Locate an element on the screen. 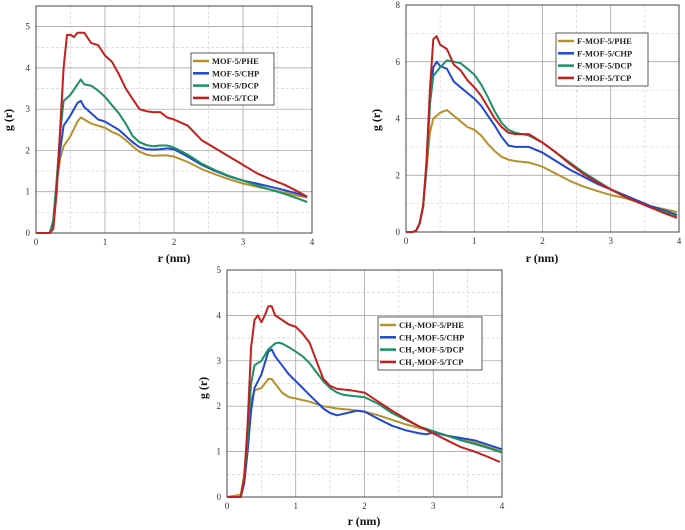 The image size is (685, 530). legend: MOF-5/PHE MOF-5/CHP MOF-5/DCP MOF-5/TCP is located at coordinates (232, 79).